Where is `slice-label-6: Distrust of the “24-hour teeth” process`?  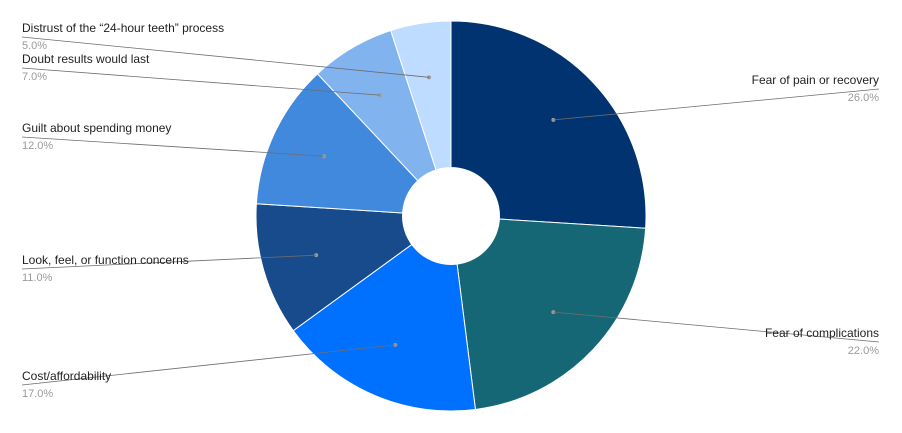
slice-label-6: Distrust of the “24-hour teeth” process is located at coordinates (123, 28).